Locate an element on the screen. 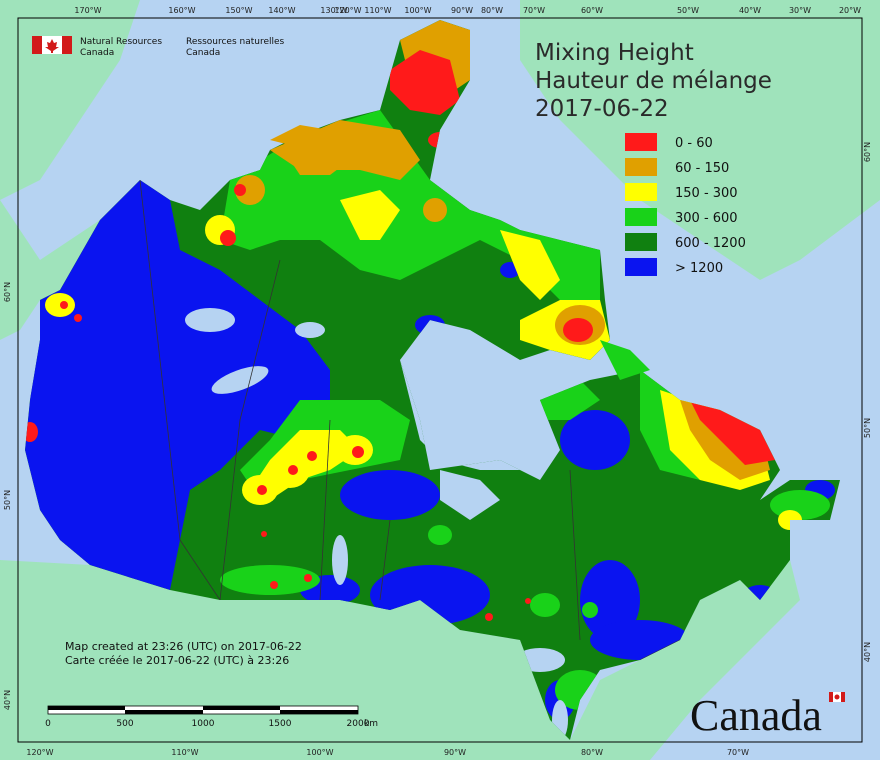 This screenshot has height=760, width=880. graticule-label-top: 130°W is located at coordinates (333, 10).